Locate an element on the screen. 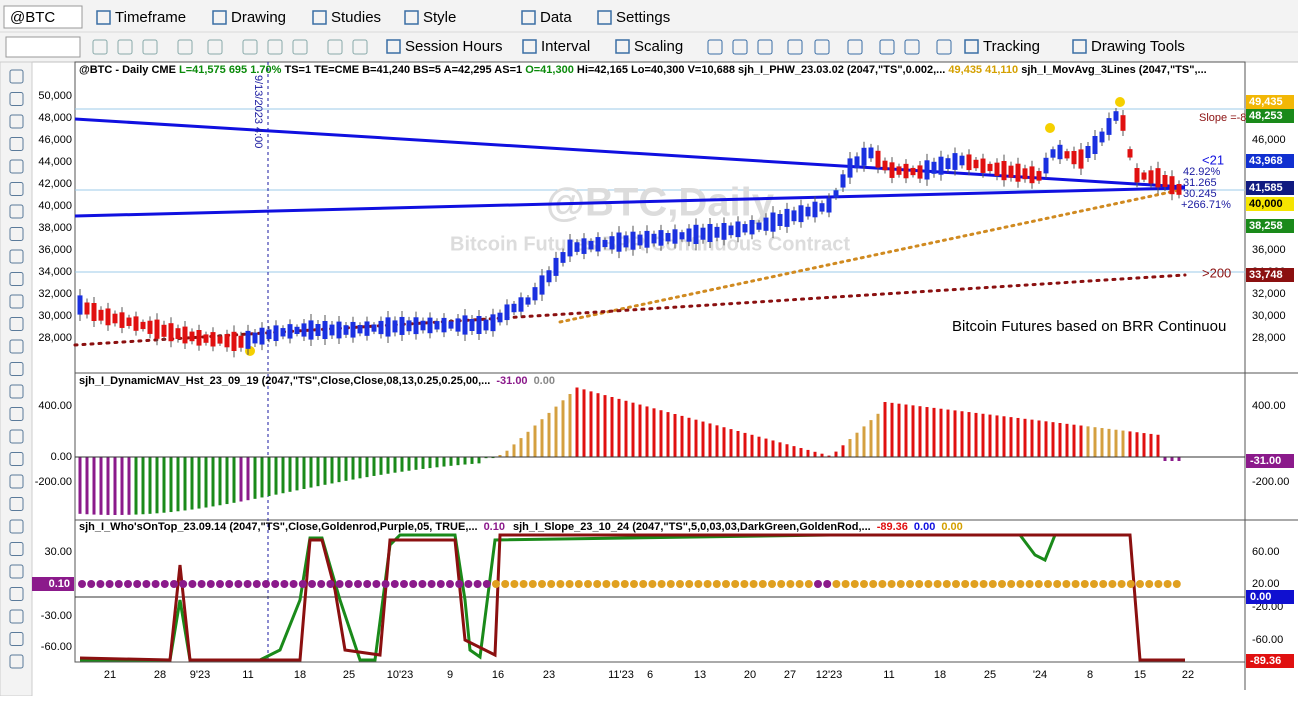 The image size is (1298, 701). trendline is located at coordinates (630, 153).